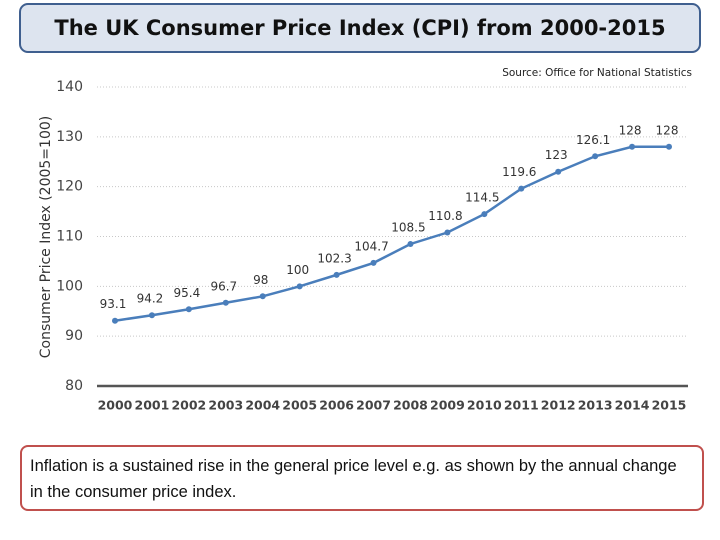 Image resolution: width=720 pixels, height=540 pixels. Describe the element at coordinates (74, 386) in the screenshot. I see `y-tick-label: 80` at that location.